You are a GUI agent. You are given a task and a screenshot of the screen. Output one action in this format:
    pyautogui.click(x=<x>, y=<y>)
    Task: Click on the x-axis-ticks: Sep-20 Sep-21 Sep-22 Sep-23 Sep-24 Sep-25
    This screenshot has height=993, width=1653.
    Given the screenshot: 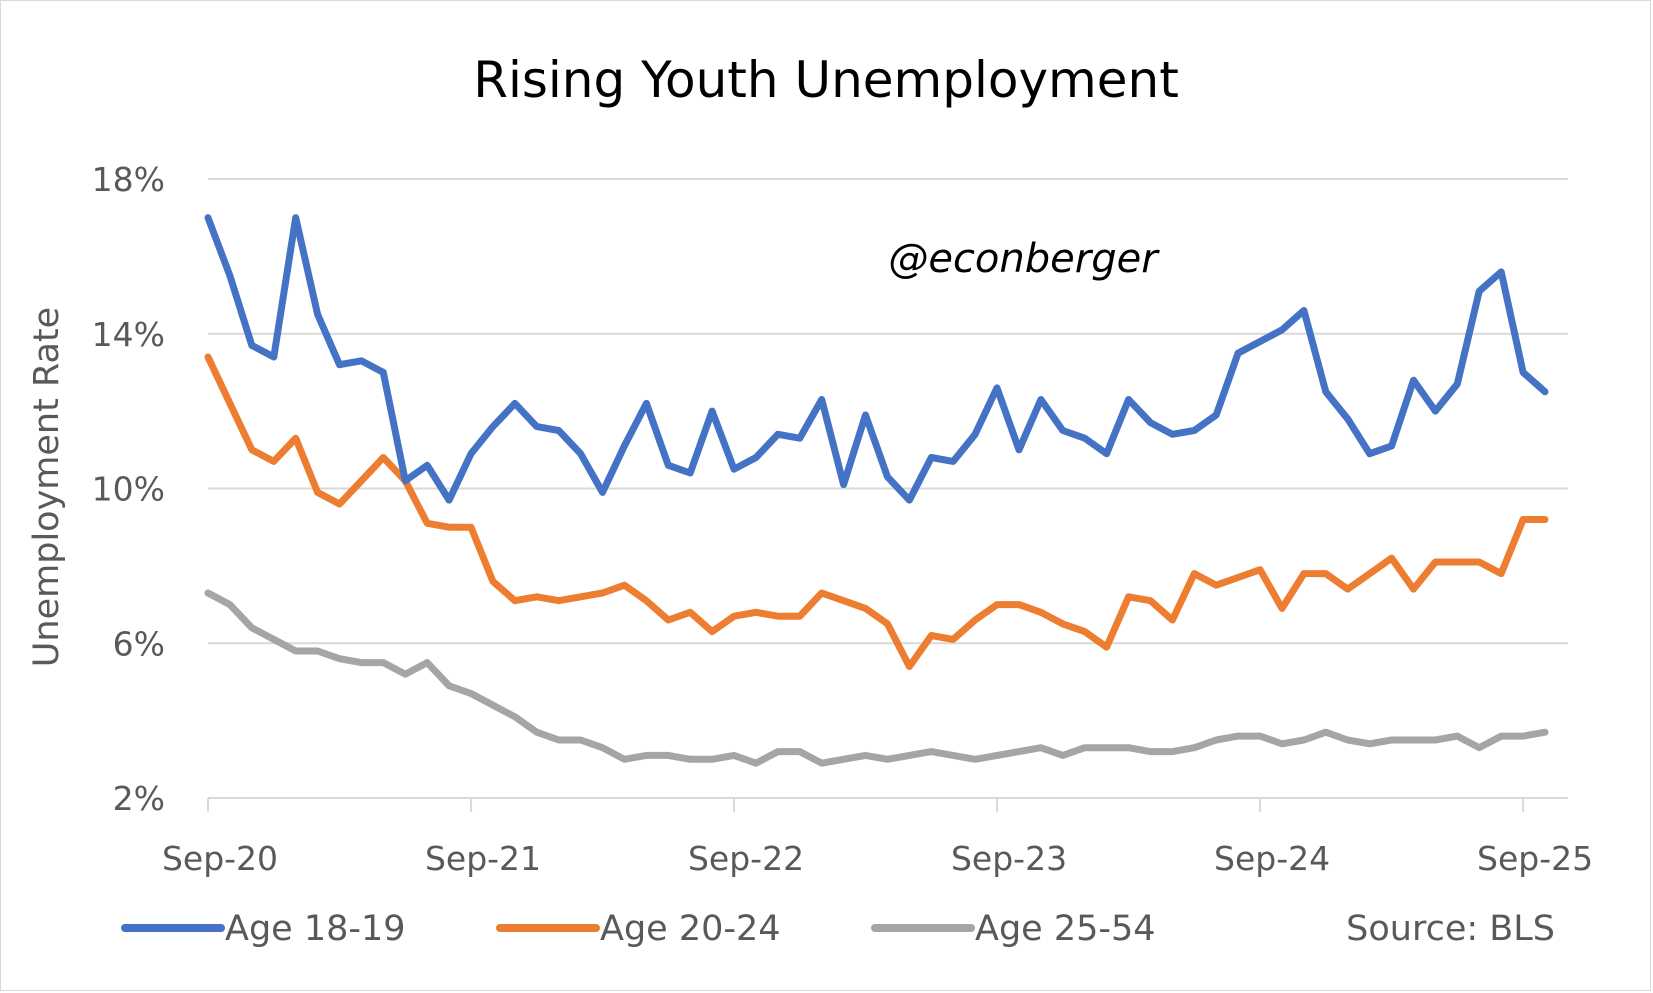 What is the action you would take?
    pyautogui.click(x=877, y=838)
    